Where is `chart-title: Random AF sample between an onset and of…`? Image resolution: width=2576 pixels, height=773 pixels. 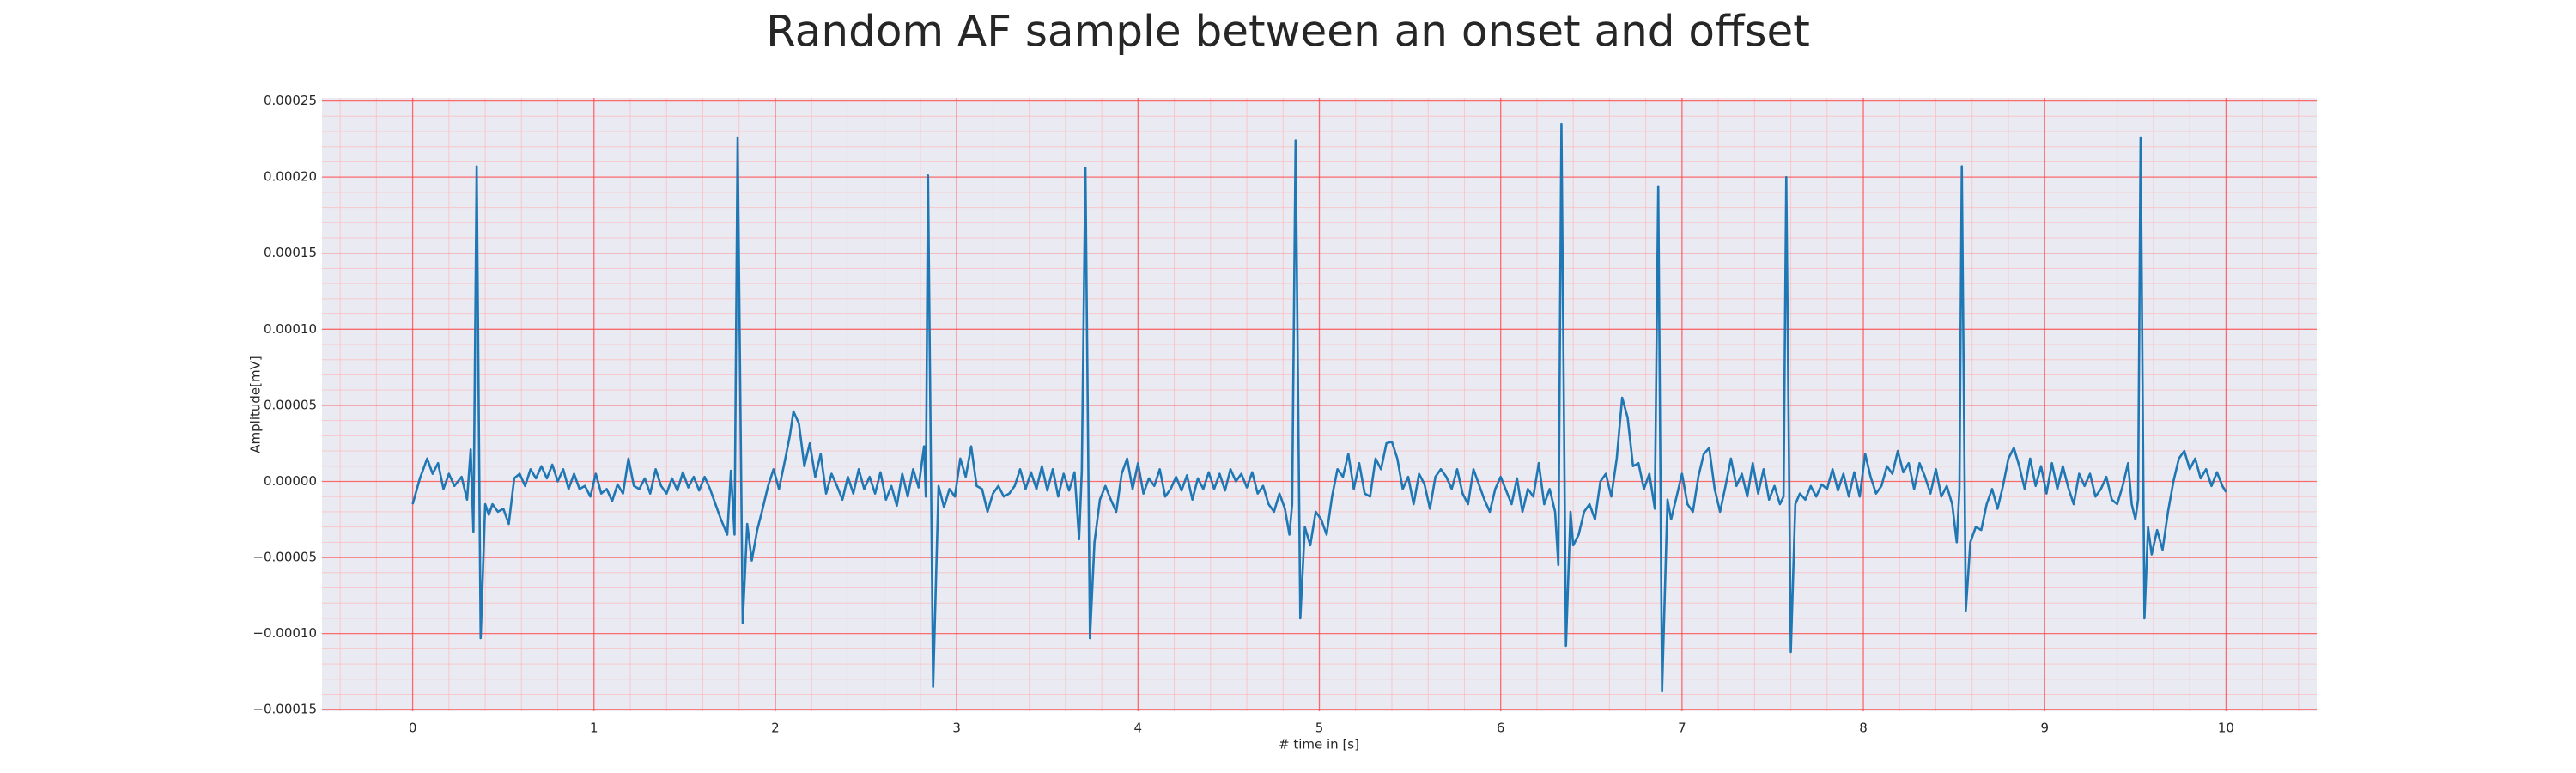 chart-title: Random AF sample between an onset and of… is located at coordinates (1288, 32).